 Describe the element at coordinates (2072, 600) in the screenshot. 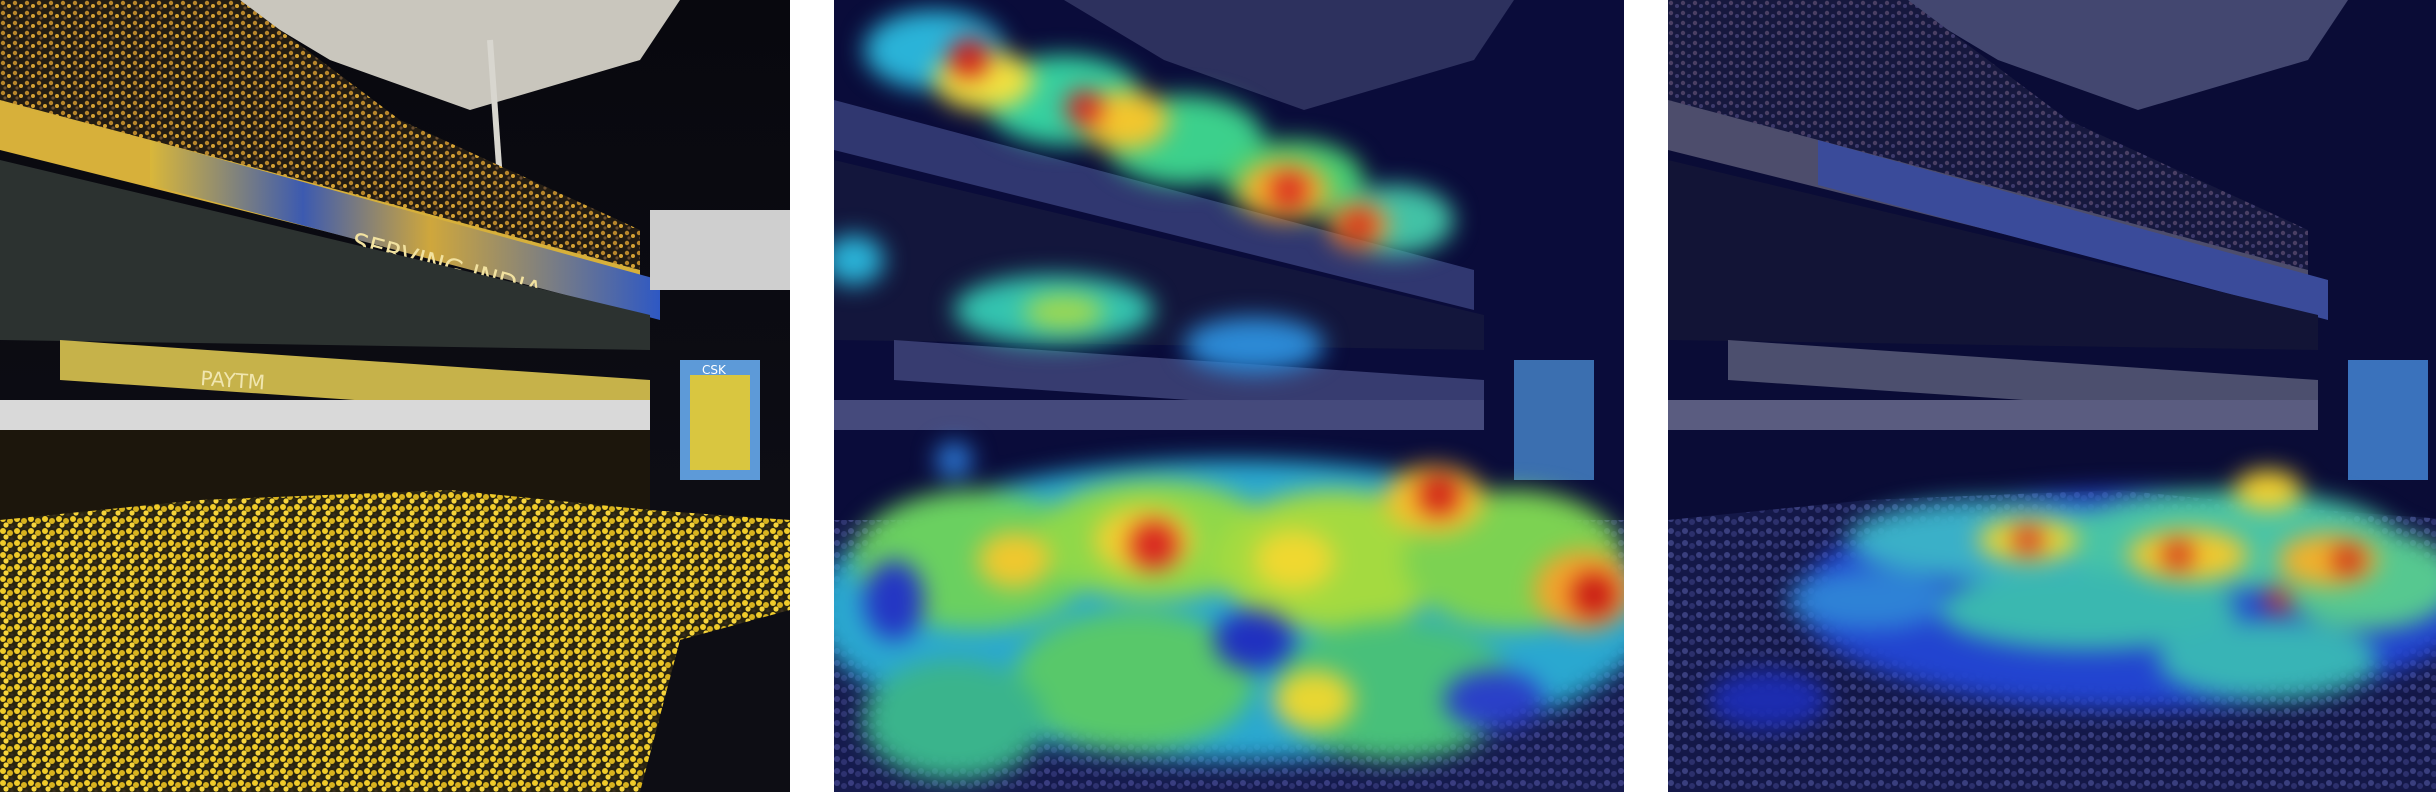

I see `heat-blobs-b` at that location.